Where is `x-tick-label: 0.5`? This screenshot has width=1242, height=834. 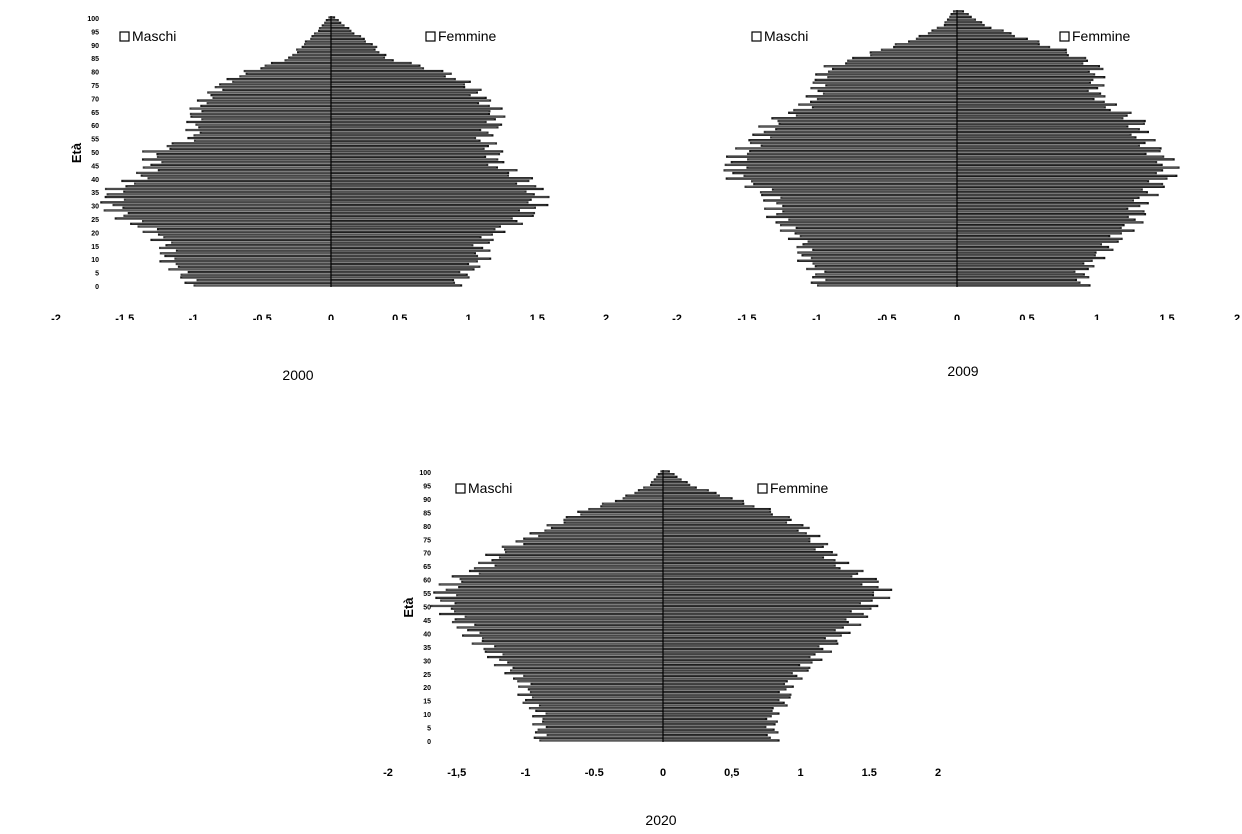 x-tick-label: 0.5 is located at coordinates (1026, 316).